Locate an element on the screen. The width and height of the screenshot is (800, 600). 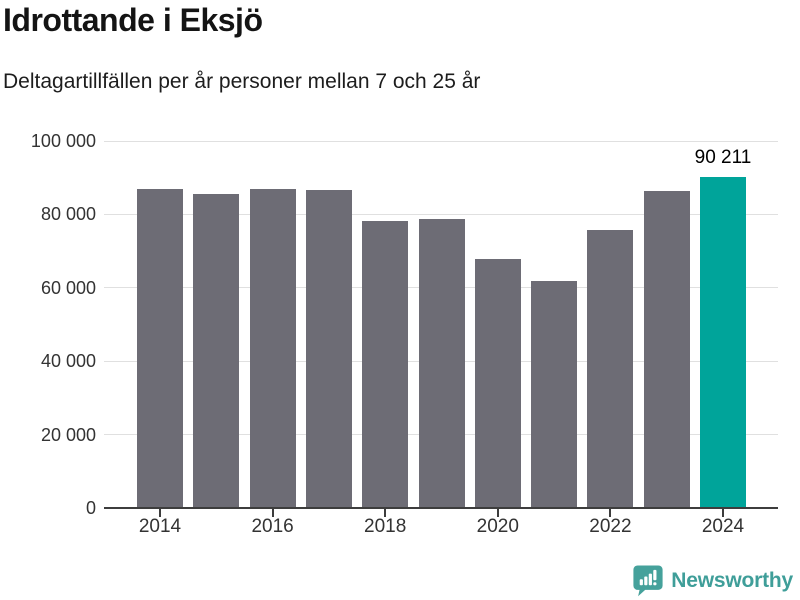
bar-2024 is located at coordinates (723, 342).